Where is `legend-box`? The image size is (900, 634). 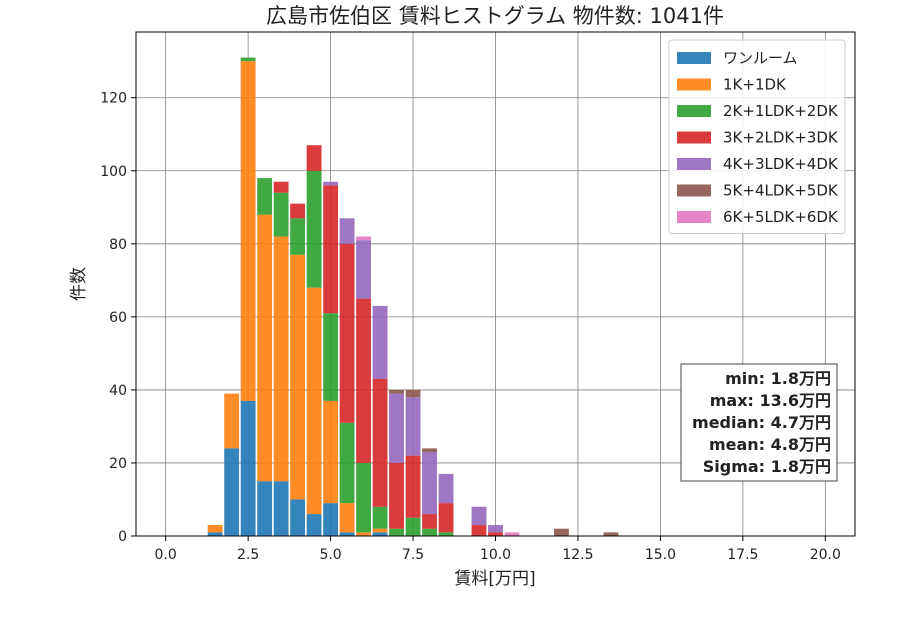
legend-box is located at coordinates (757, 136).